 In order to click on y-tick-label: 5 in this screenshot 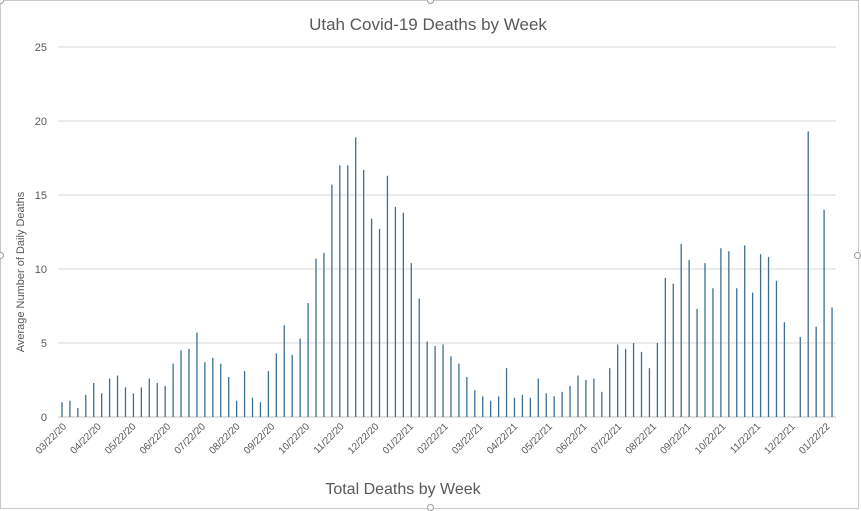, I will do `click(44, 344)`.